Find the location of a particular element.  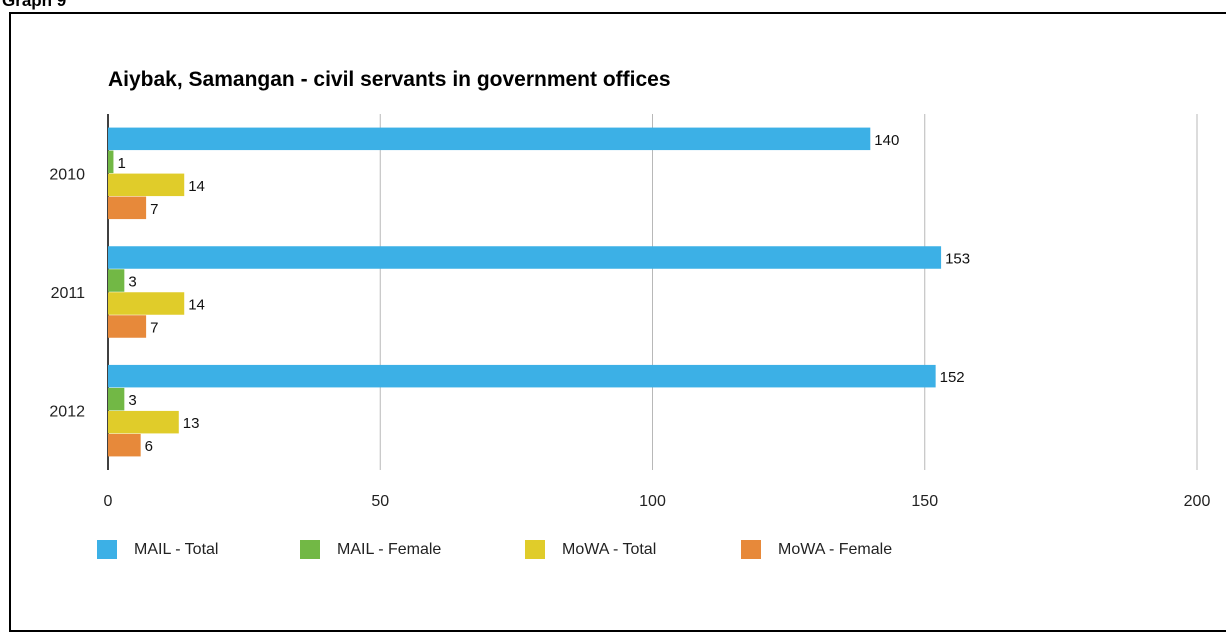

figure-caption: Graph 9 is located at coordinates (34, 5).